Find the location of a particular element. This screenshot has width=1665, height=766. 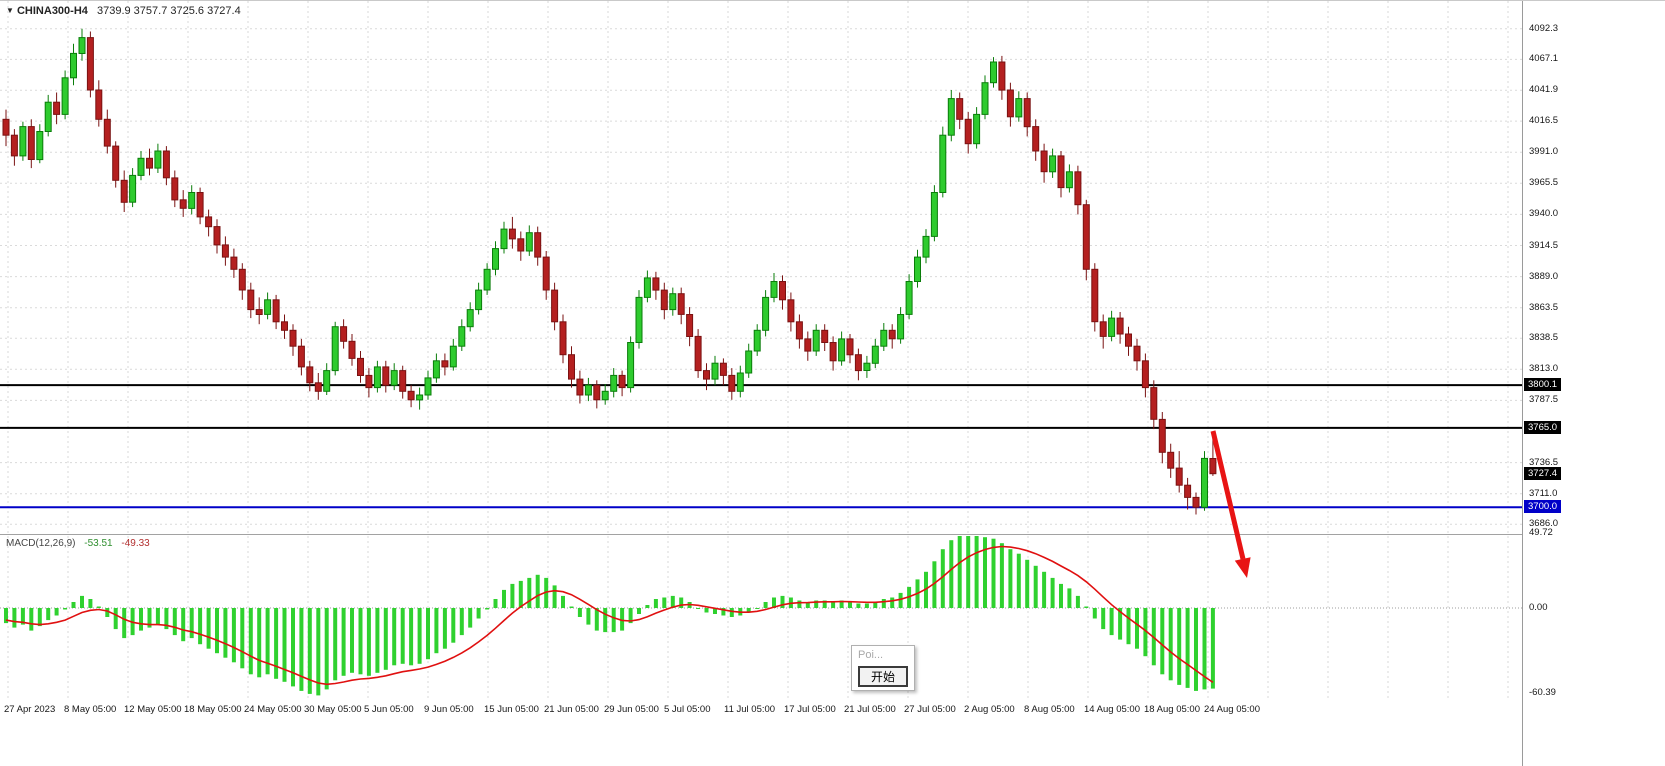

start-button: 开始 is located at coordinates (883, 676).